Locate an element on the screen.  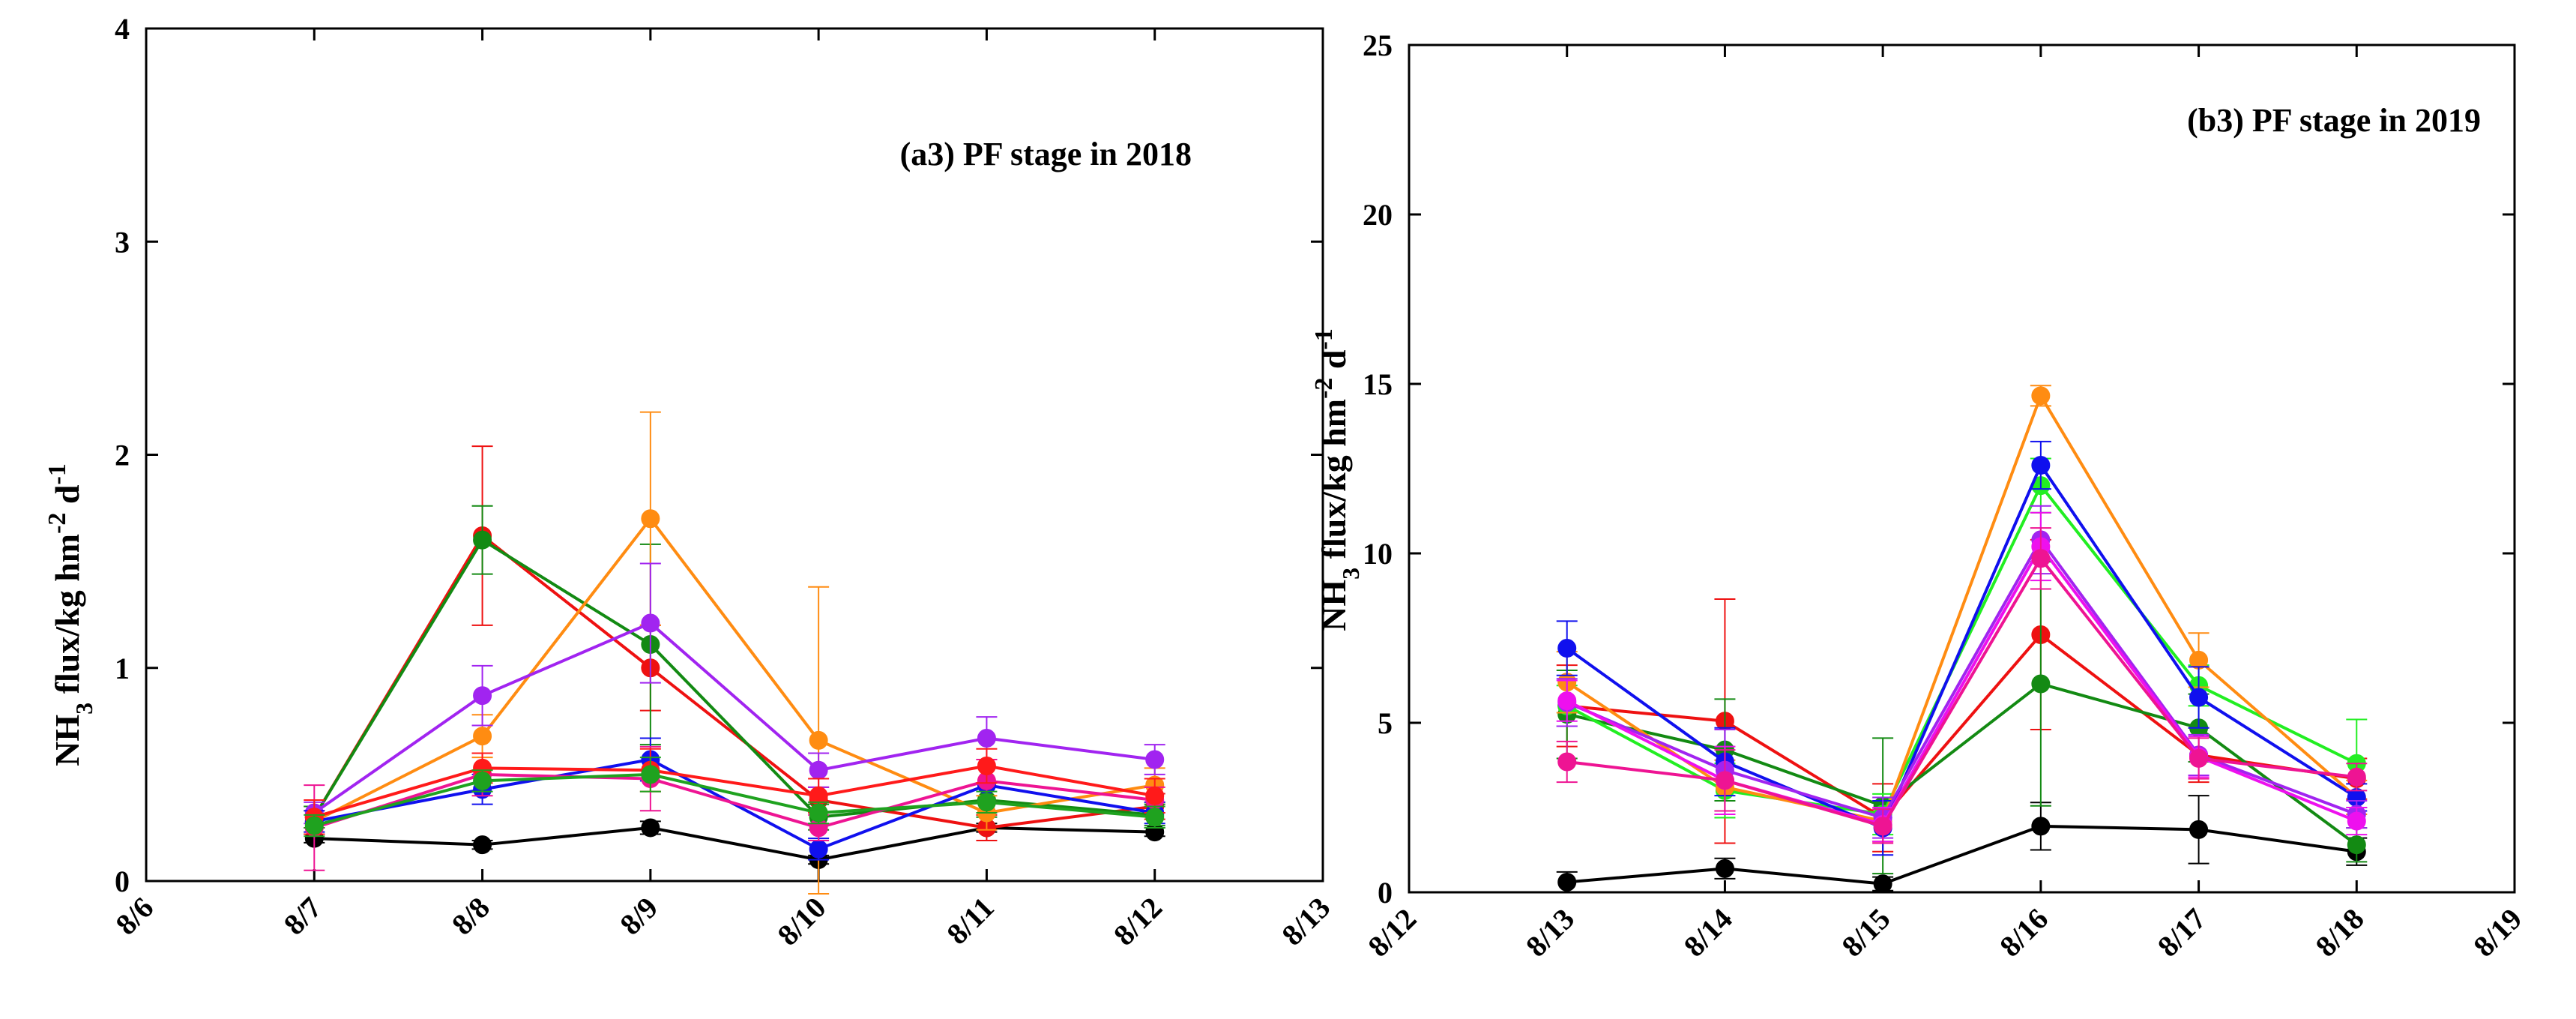
chart-a-title: (a3) PF stage in 2018 is located at coordinates (1046, 154).